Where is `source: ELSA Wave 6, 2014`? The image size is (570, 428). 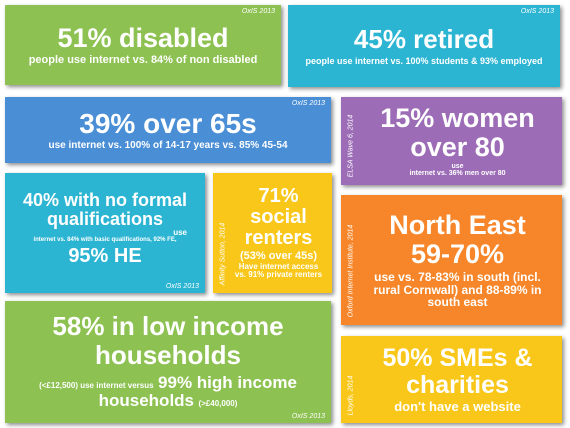 source: ELSA Wave 6, 2014 is located at coordinates (351, 145).